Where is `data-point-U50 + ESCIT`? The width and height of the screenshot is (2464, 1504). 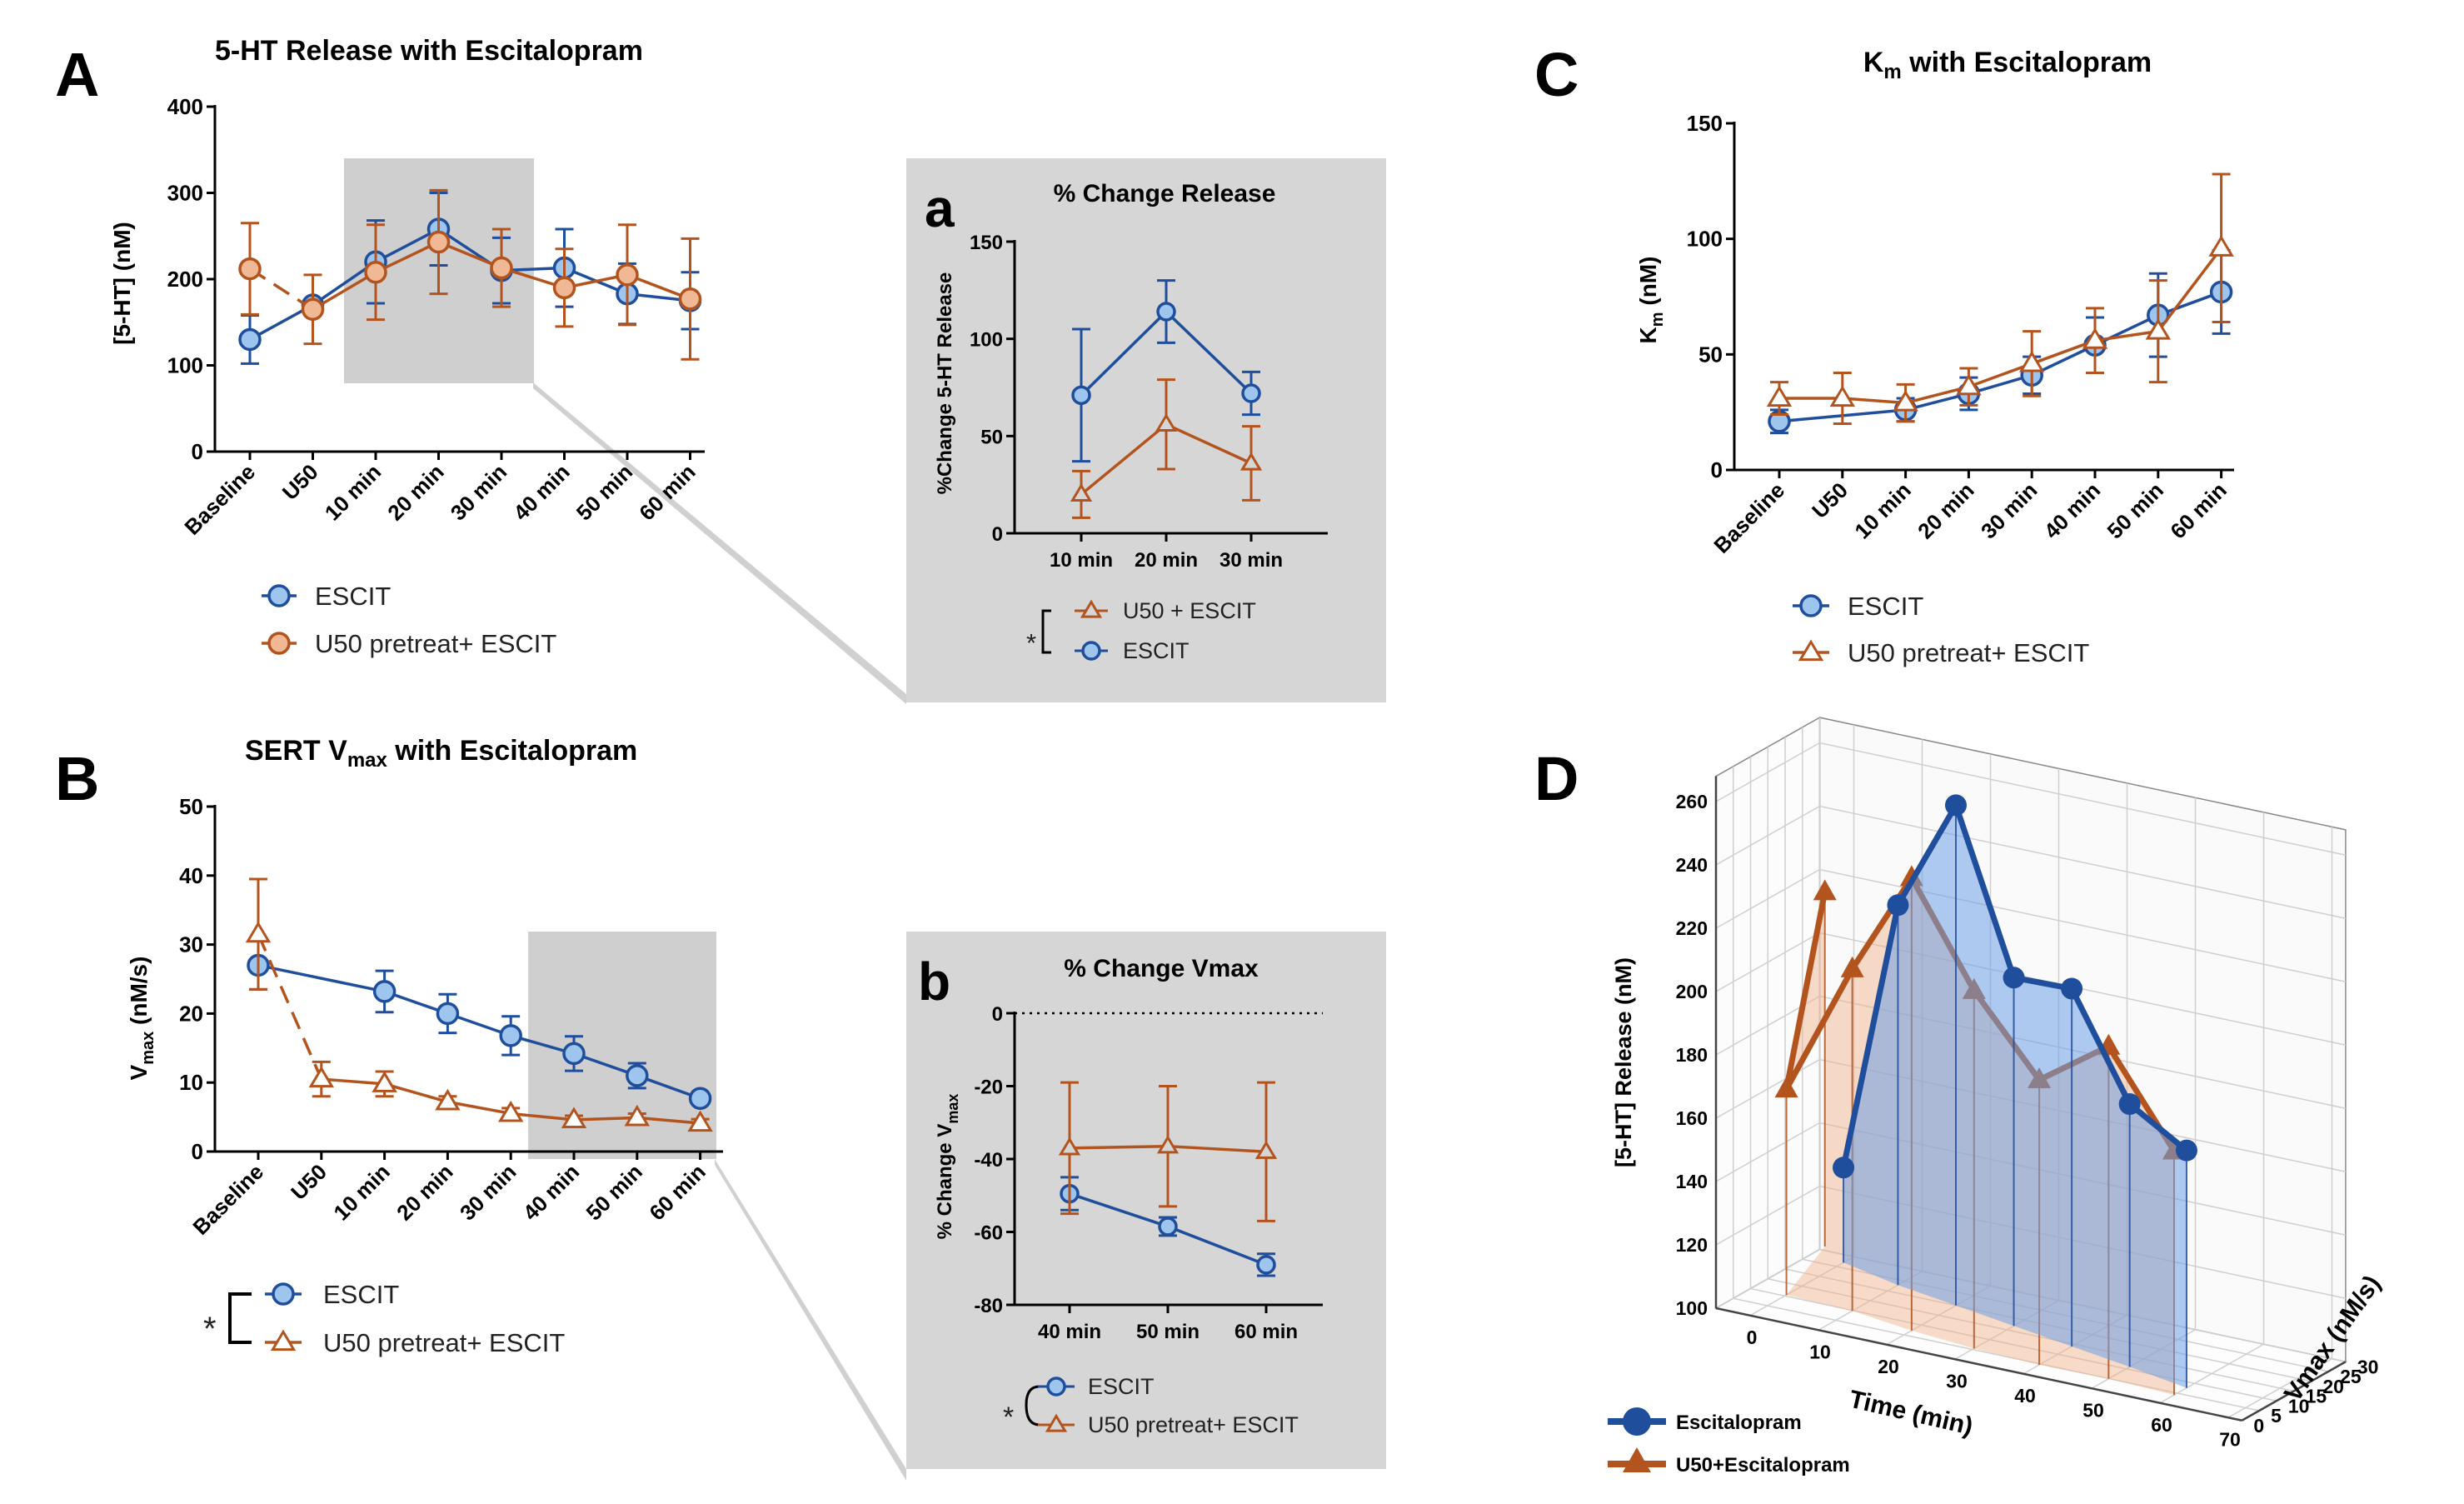
data-point-U50 + ESCIT is located at coordinates (1166, 422).